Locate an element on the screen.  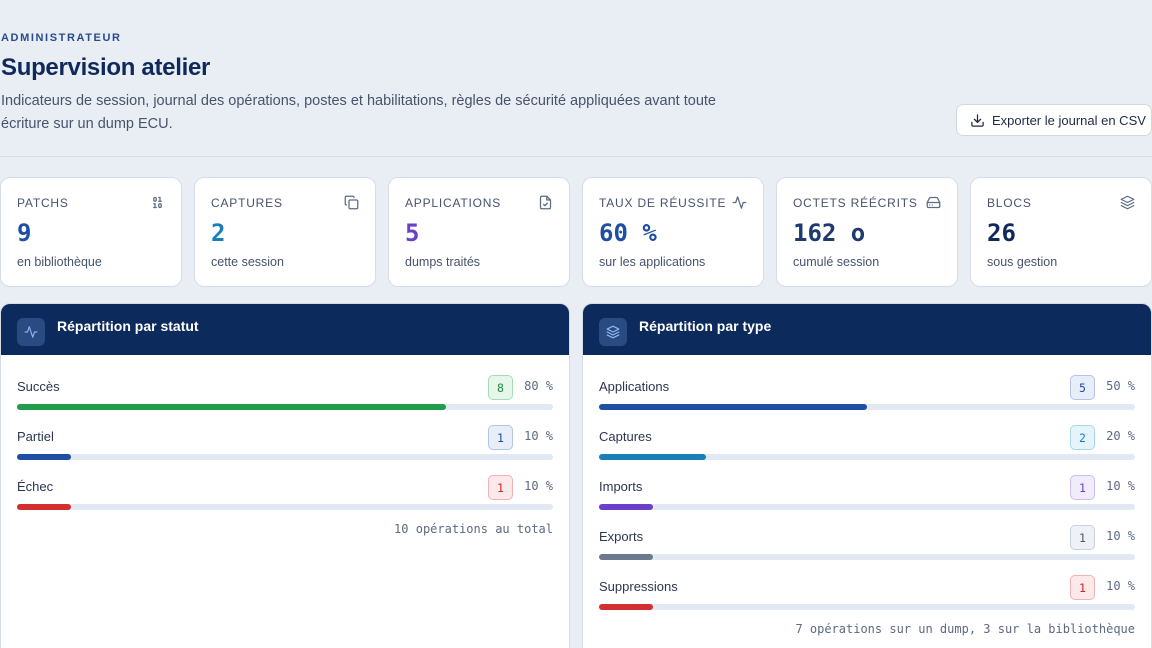
stat-value: 2 is located at coordinates (218, 233).